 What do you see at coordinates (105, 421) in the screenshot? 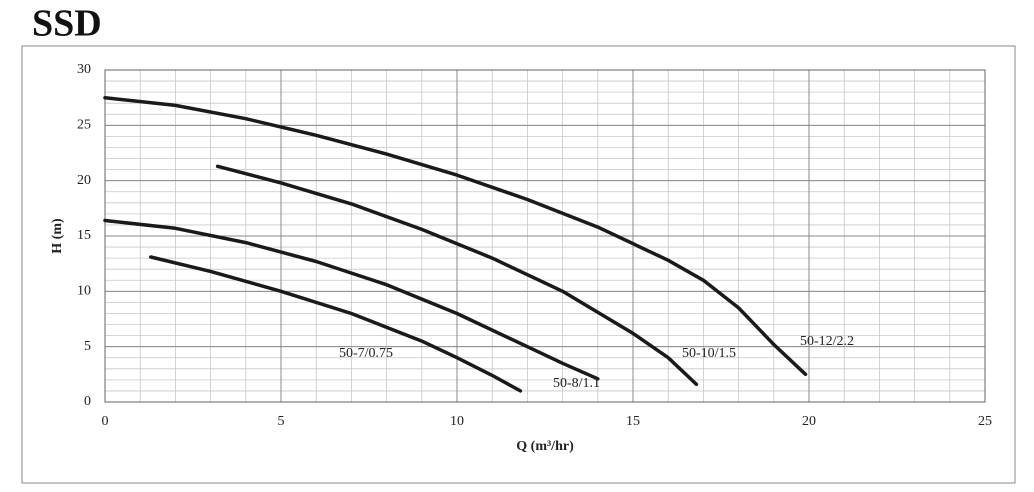
I see `x-tick-label: 0` at bounding box center [105, 421].